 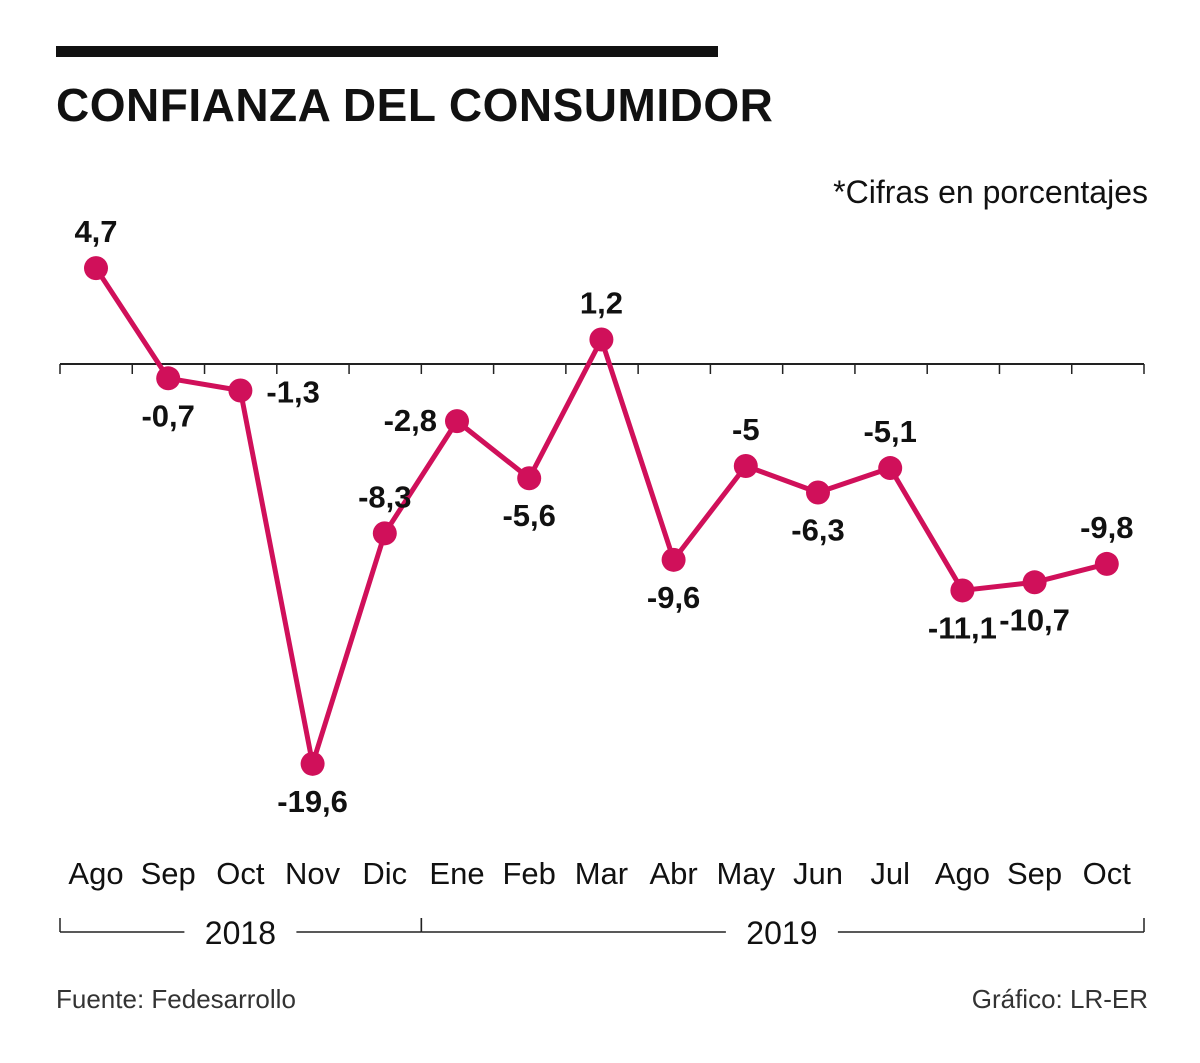 What do you see at coordinates (312, 801) in the screenshot?
I see `data-label: -19,6` at bounding box center [312, 801].